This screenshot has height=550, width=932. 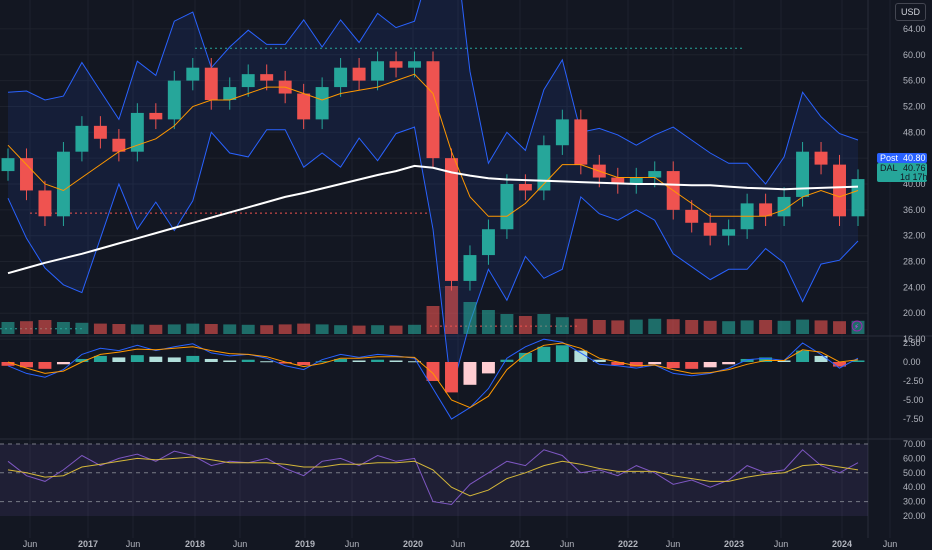 What do you see at coordinates (88, 544) in the screenshot?
I see `time-tick-label: 2017` at bounding box center [88, 544].